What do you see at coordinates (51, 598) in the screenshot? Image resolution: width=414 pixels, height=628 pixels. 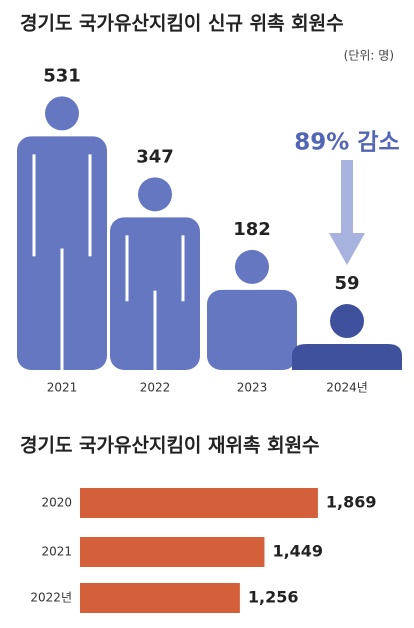 I see `y-tick-label: 2022년` at bounding box center [51, 598].